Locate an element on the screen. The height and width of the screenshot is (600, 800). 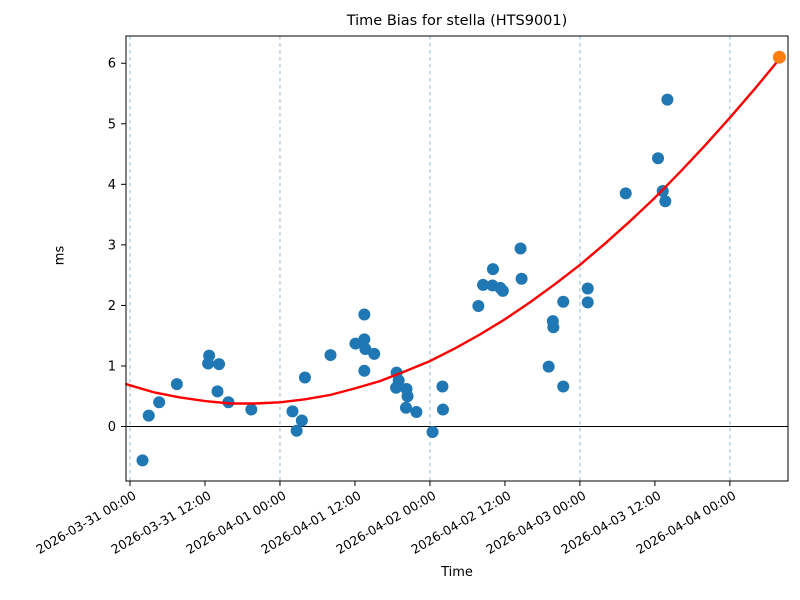
y-tick-label: 3 is located at coordinates (112, 245).